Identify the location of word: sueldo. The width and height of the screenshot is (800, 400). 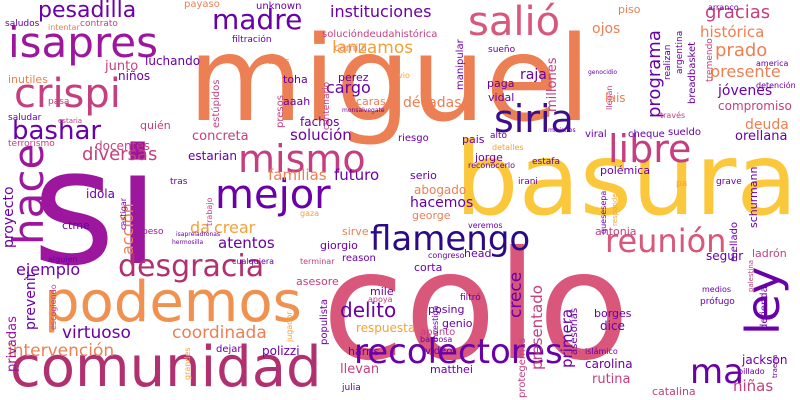
(684, 132).